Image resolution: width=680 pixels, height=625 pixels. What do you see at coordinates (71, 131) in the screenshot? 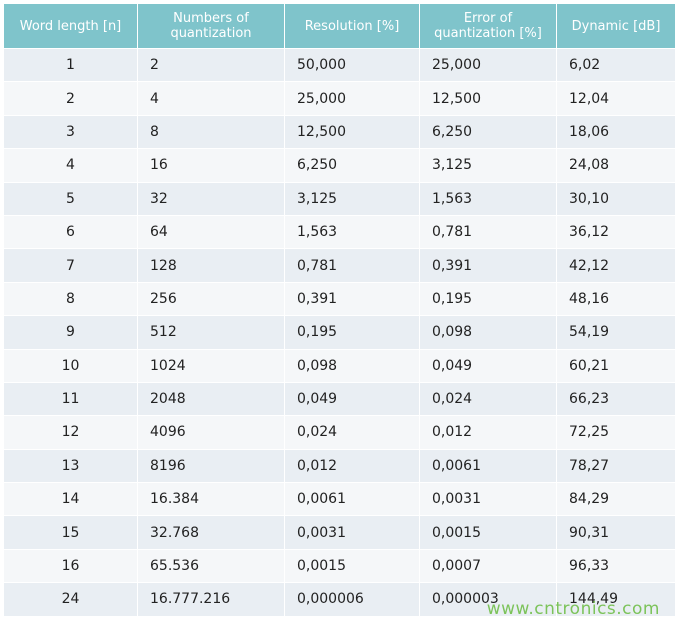
I see `table-cell: 3` at bounding box center [71, 131].